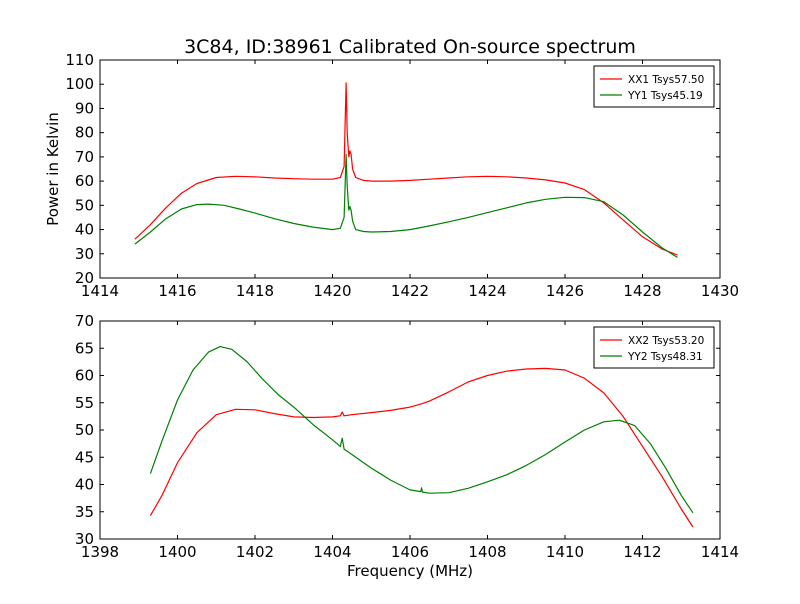 The width and height of the screenshot is (800, 604). What do you see at coordinates (720, 291) in the screenshot?
I see `x-tick-label: 1430` at bounding box center [720, 291].